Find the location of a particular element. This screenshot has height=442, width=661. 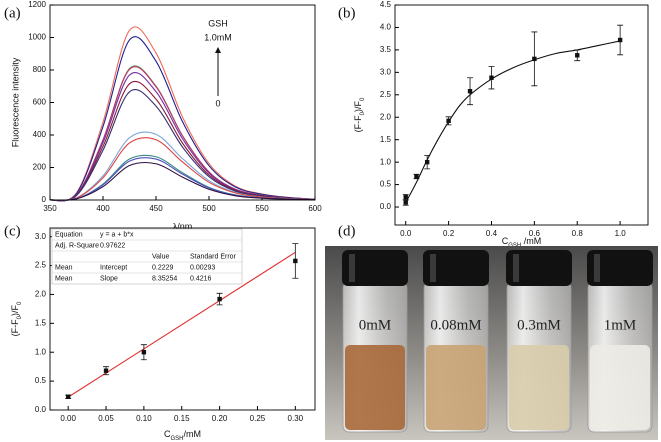

panel-label: (a) is located at coordinates (12, 13).